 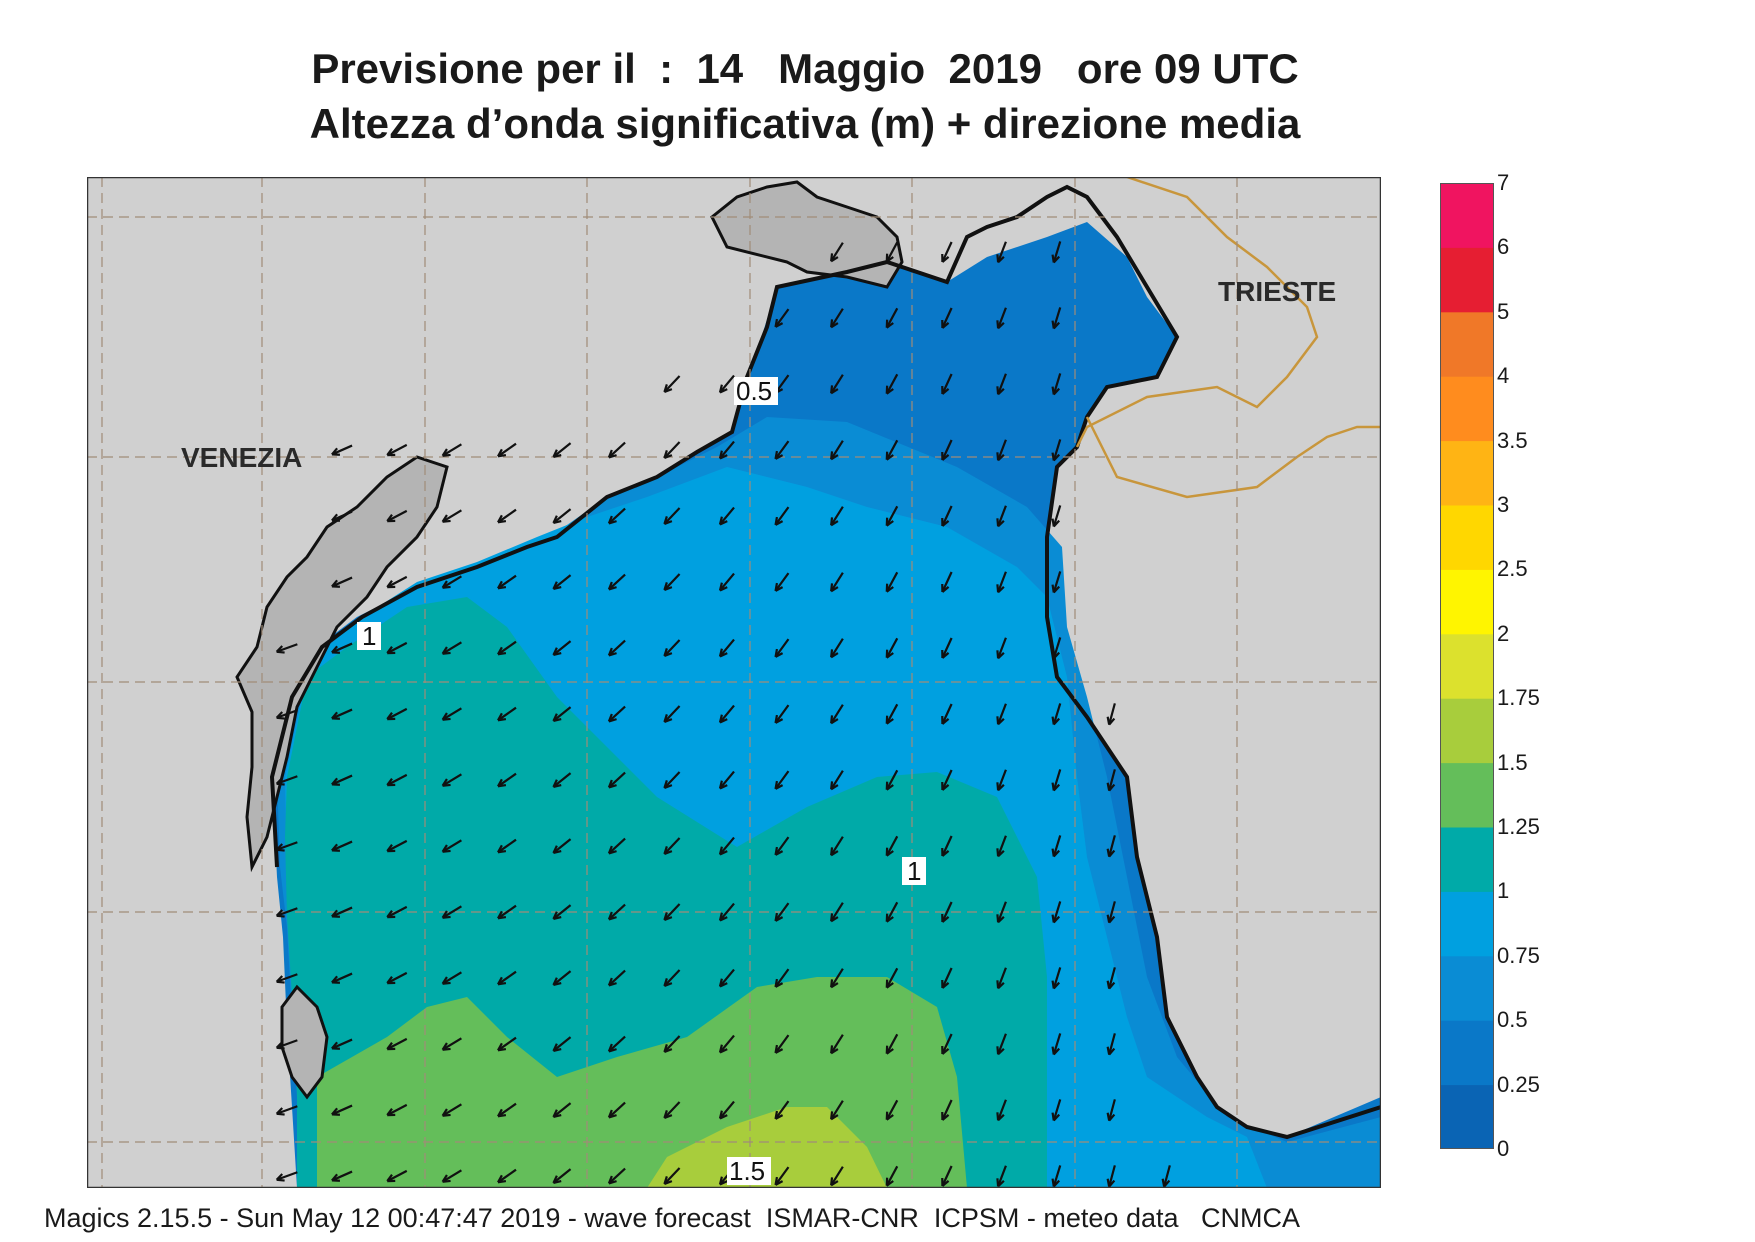 What do you see at coordinates (1503, 311) in the screenshot?
I see `legend-label-5: 5` at bounding box center [1503, 311].